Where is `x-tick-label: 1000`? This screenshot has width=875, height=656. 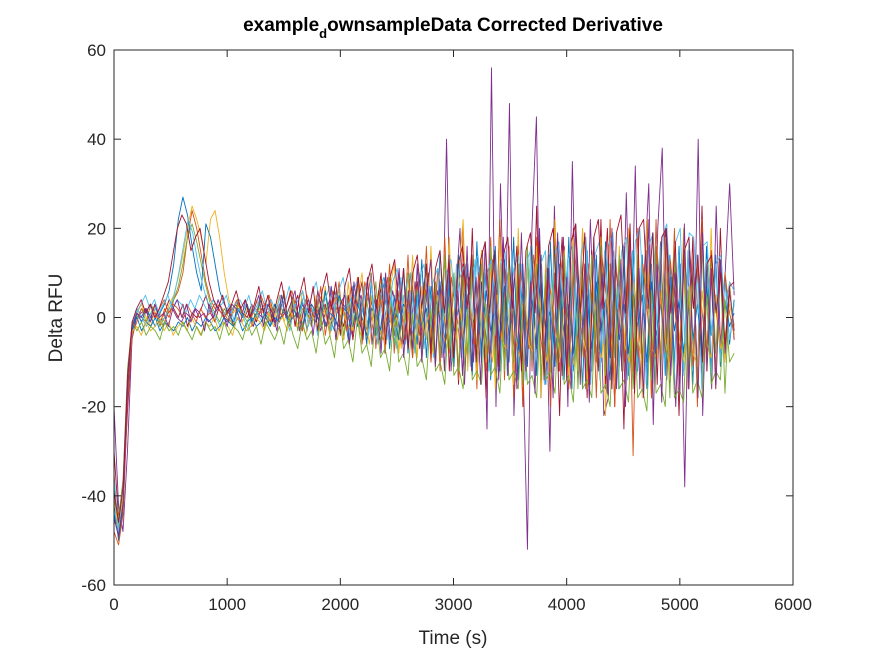
x-tick-label: 1000 is located at coordinates (227, 604).